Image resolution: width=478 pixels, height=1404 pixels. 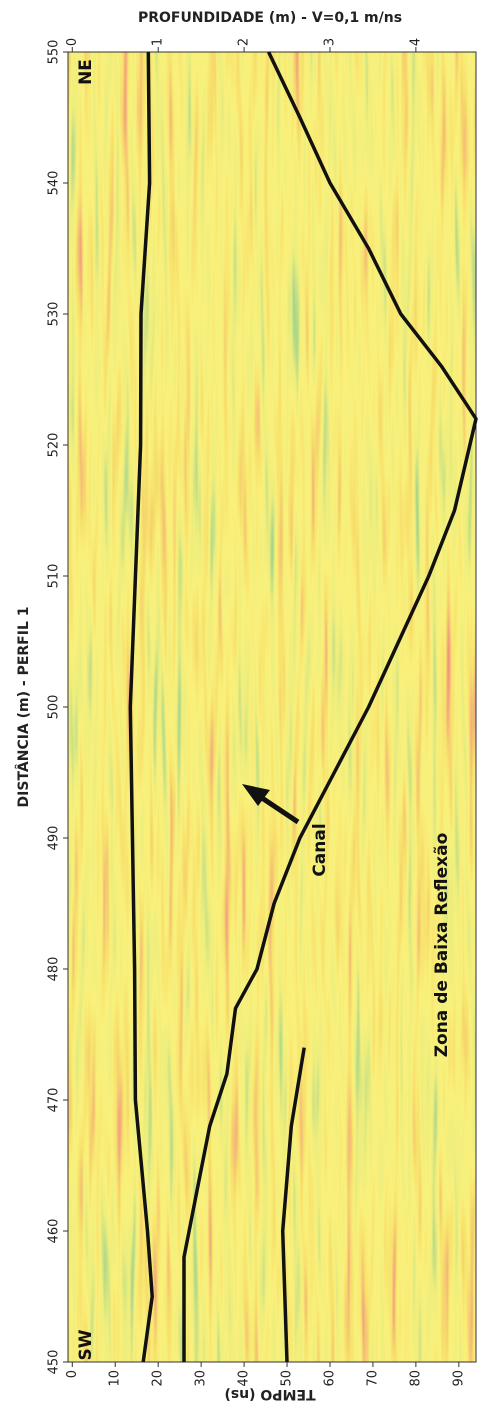 What do you see at coordinates (54, 1362) in the screenshot?
I see `y-tick-label: 450` at bounding box center [54, 1362].